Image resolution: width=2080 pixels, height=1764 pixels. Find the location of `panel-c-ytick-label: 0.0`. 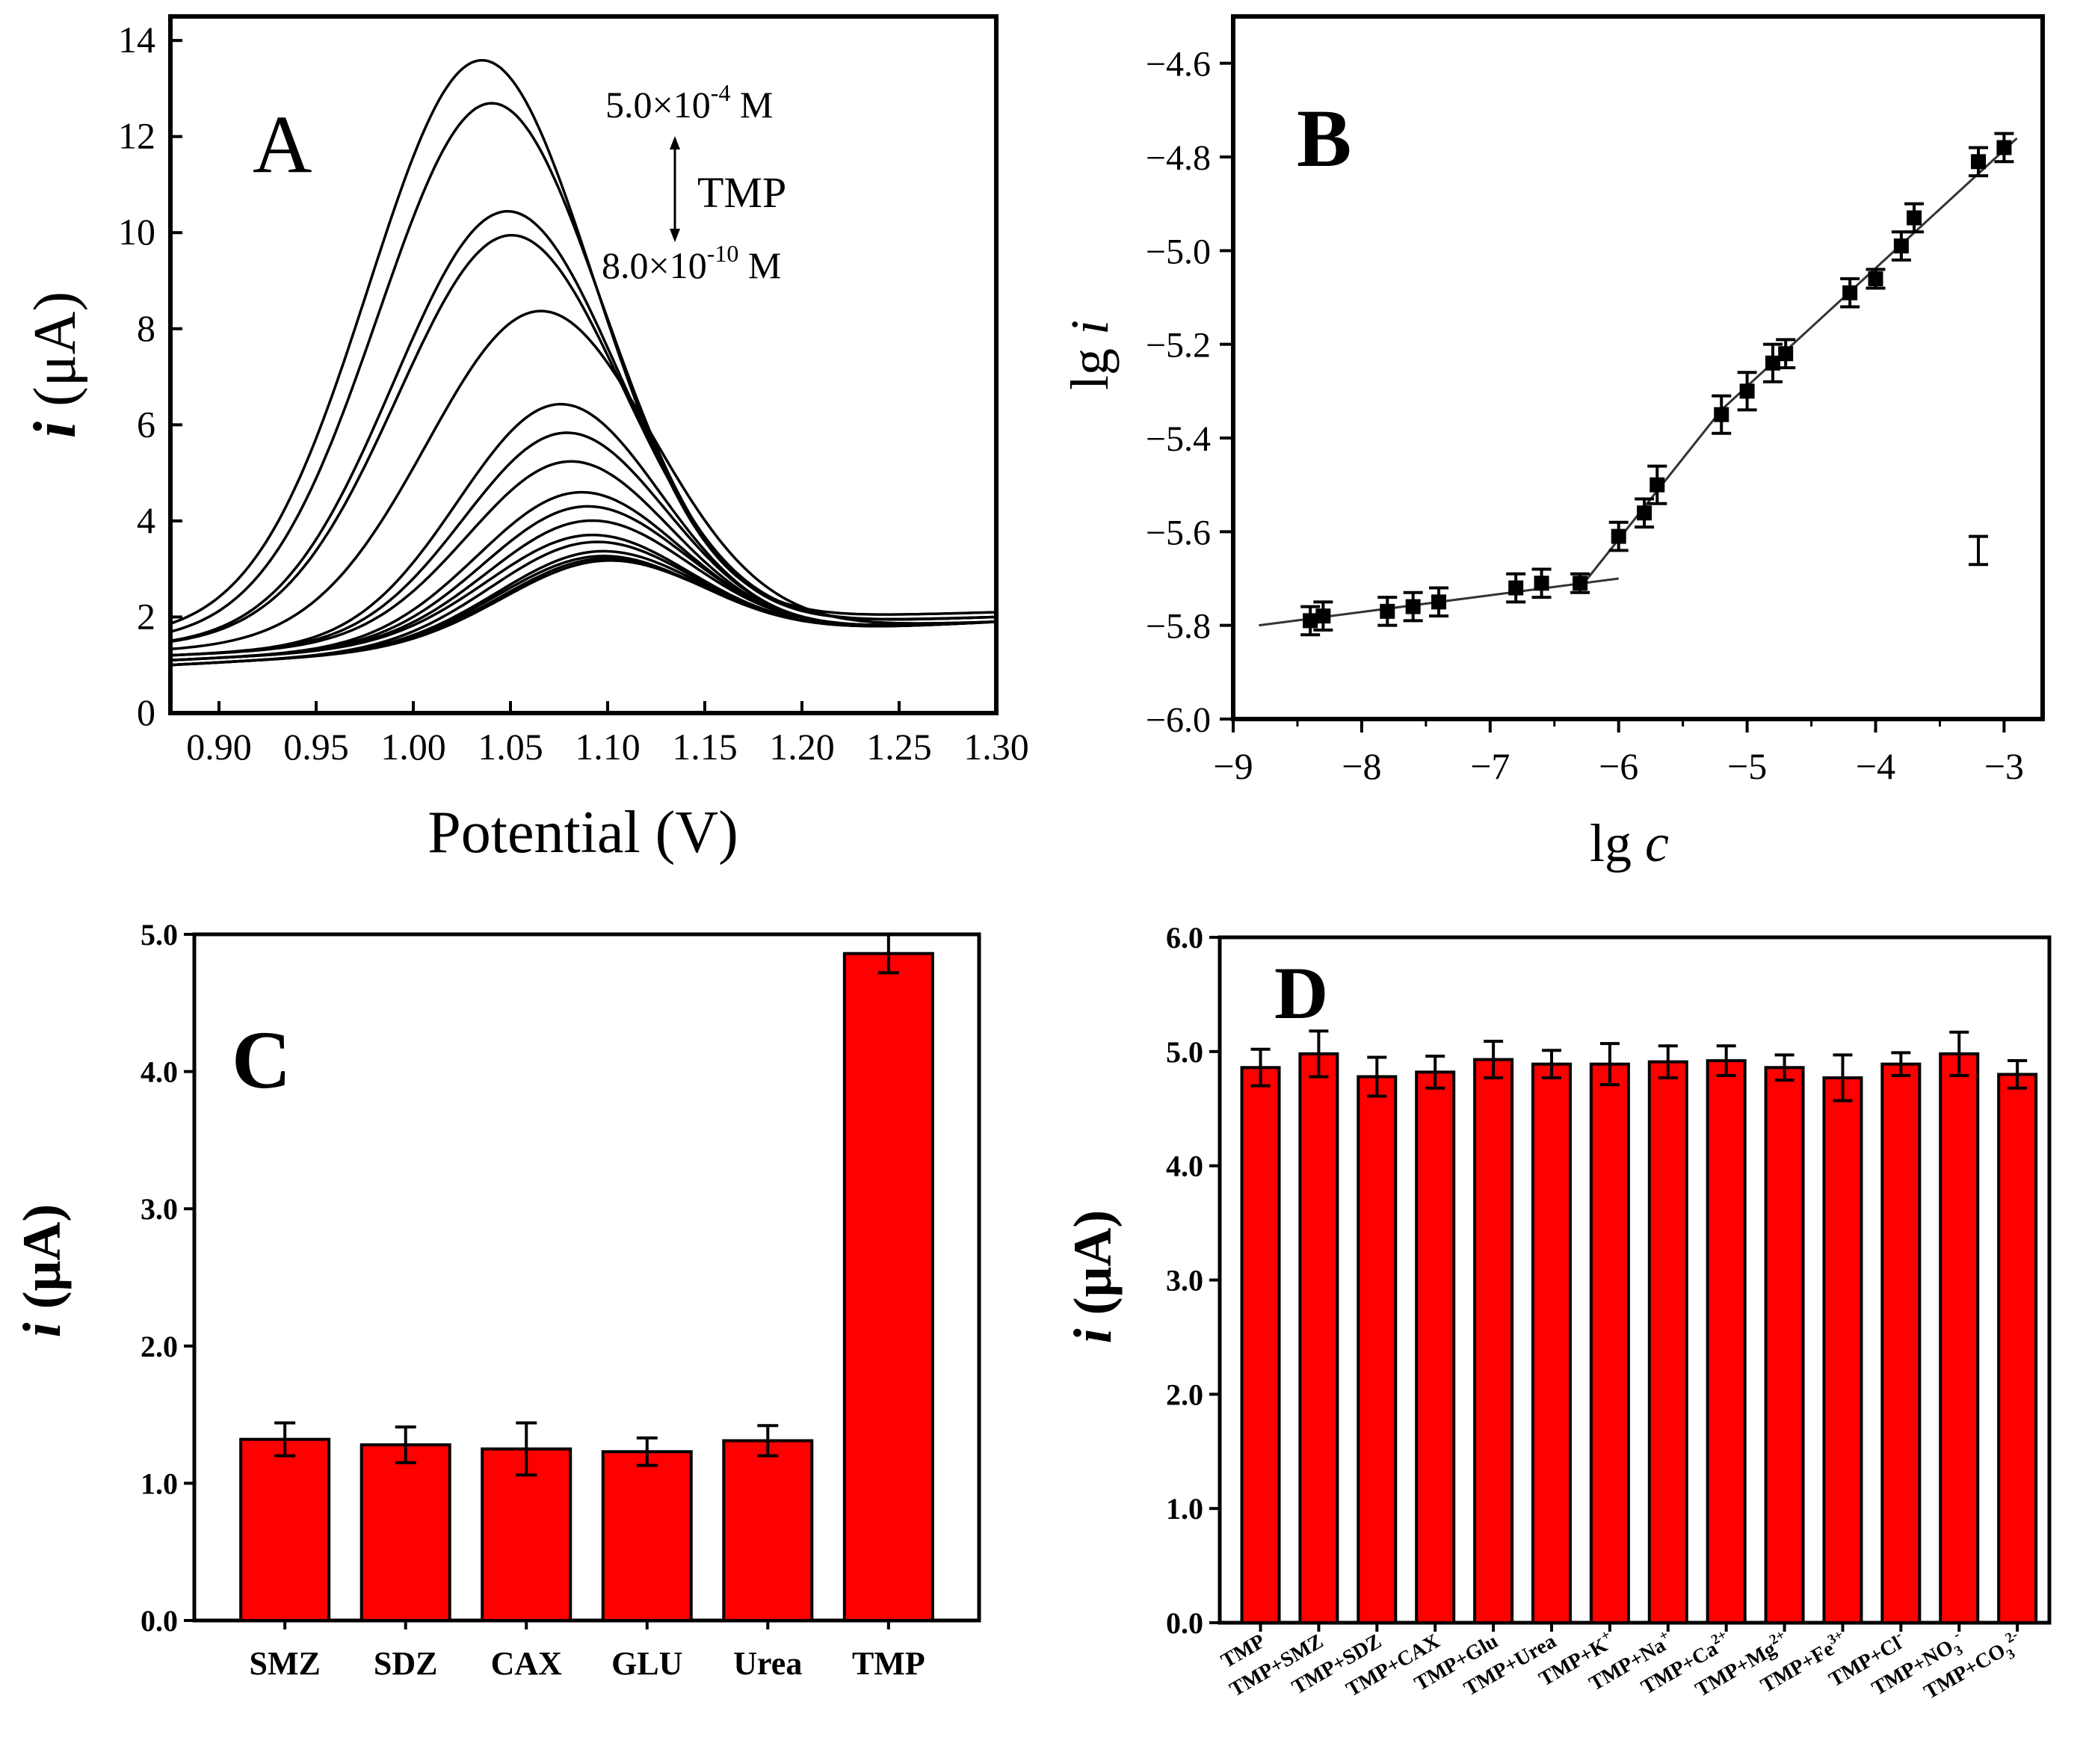

panel-c-ytick-label: 0.0 is located at coordinates (159, 1621).